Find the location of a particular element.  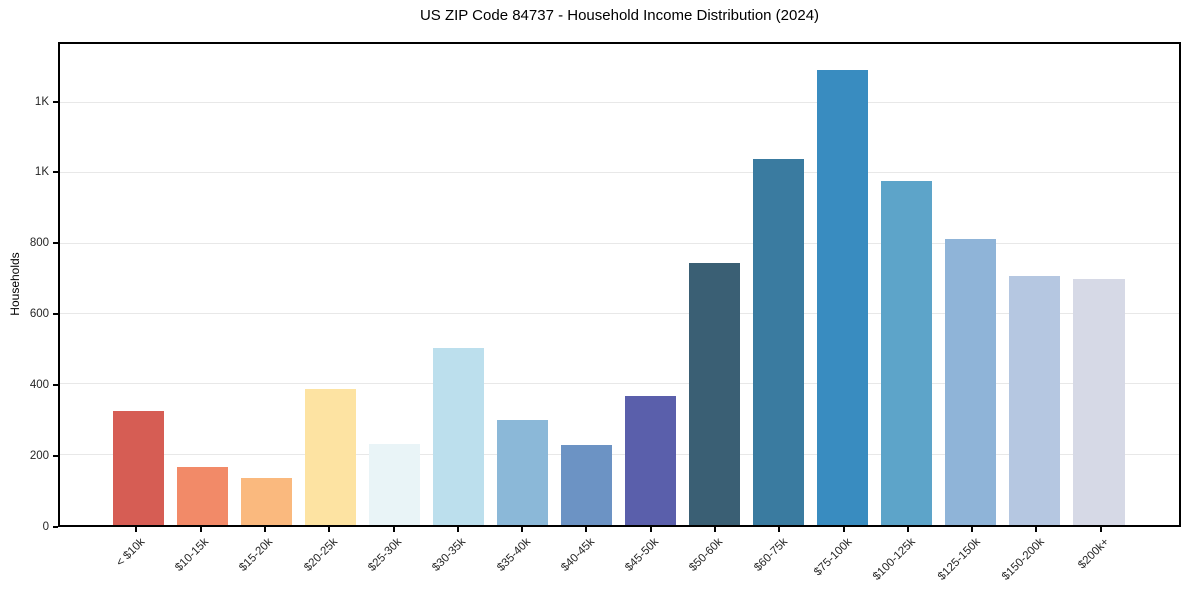

x-tick-label-text: $125-150k is located at coordinates (959, 559).